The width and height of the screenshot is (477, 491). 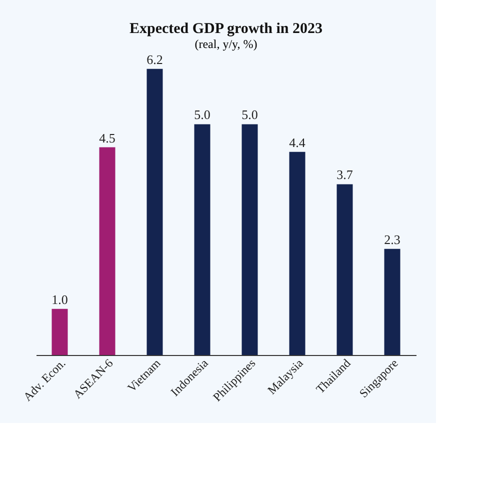 I want to click on x-tick-label: Adv. Econ., so click(x=44, y=380).